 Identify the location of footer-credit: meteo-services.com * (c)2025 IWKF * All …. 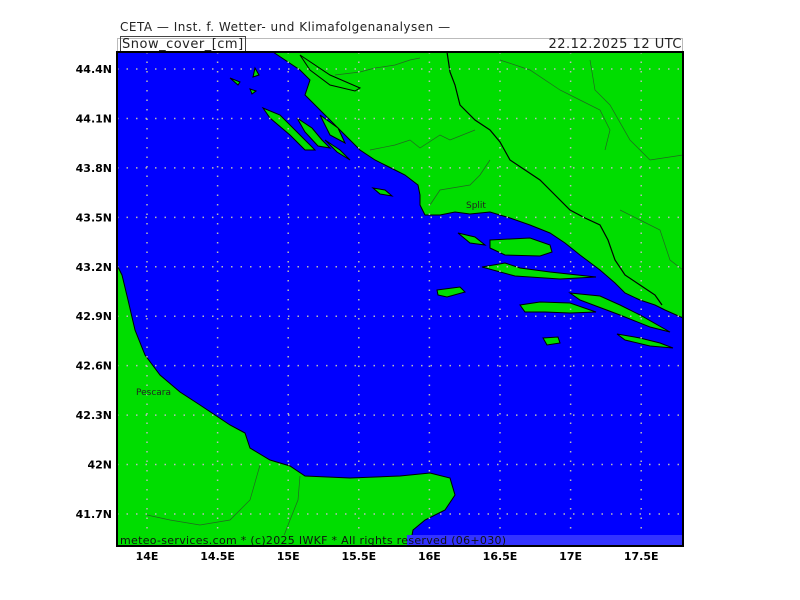
(313, 540).